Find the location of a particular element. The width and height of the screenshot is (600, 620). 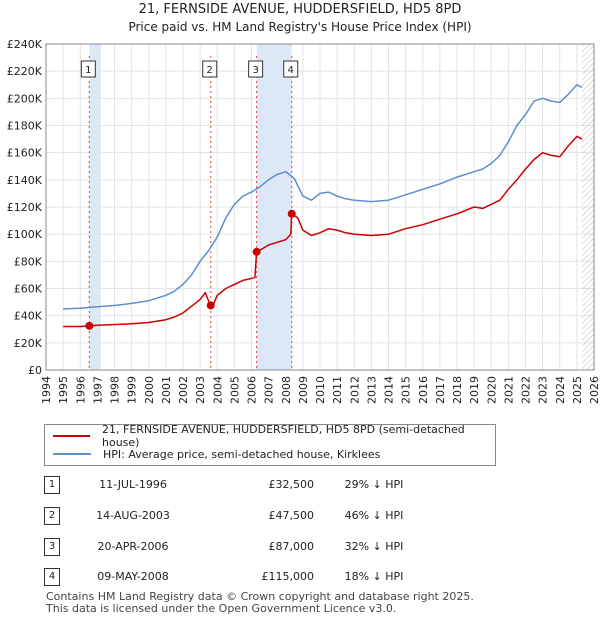

y-tick-label: £40K is located at coordinates (28, 316).